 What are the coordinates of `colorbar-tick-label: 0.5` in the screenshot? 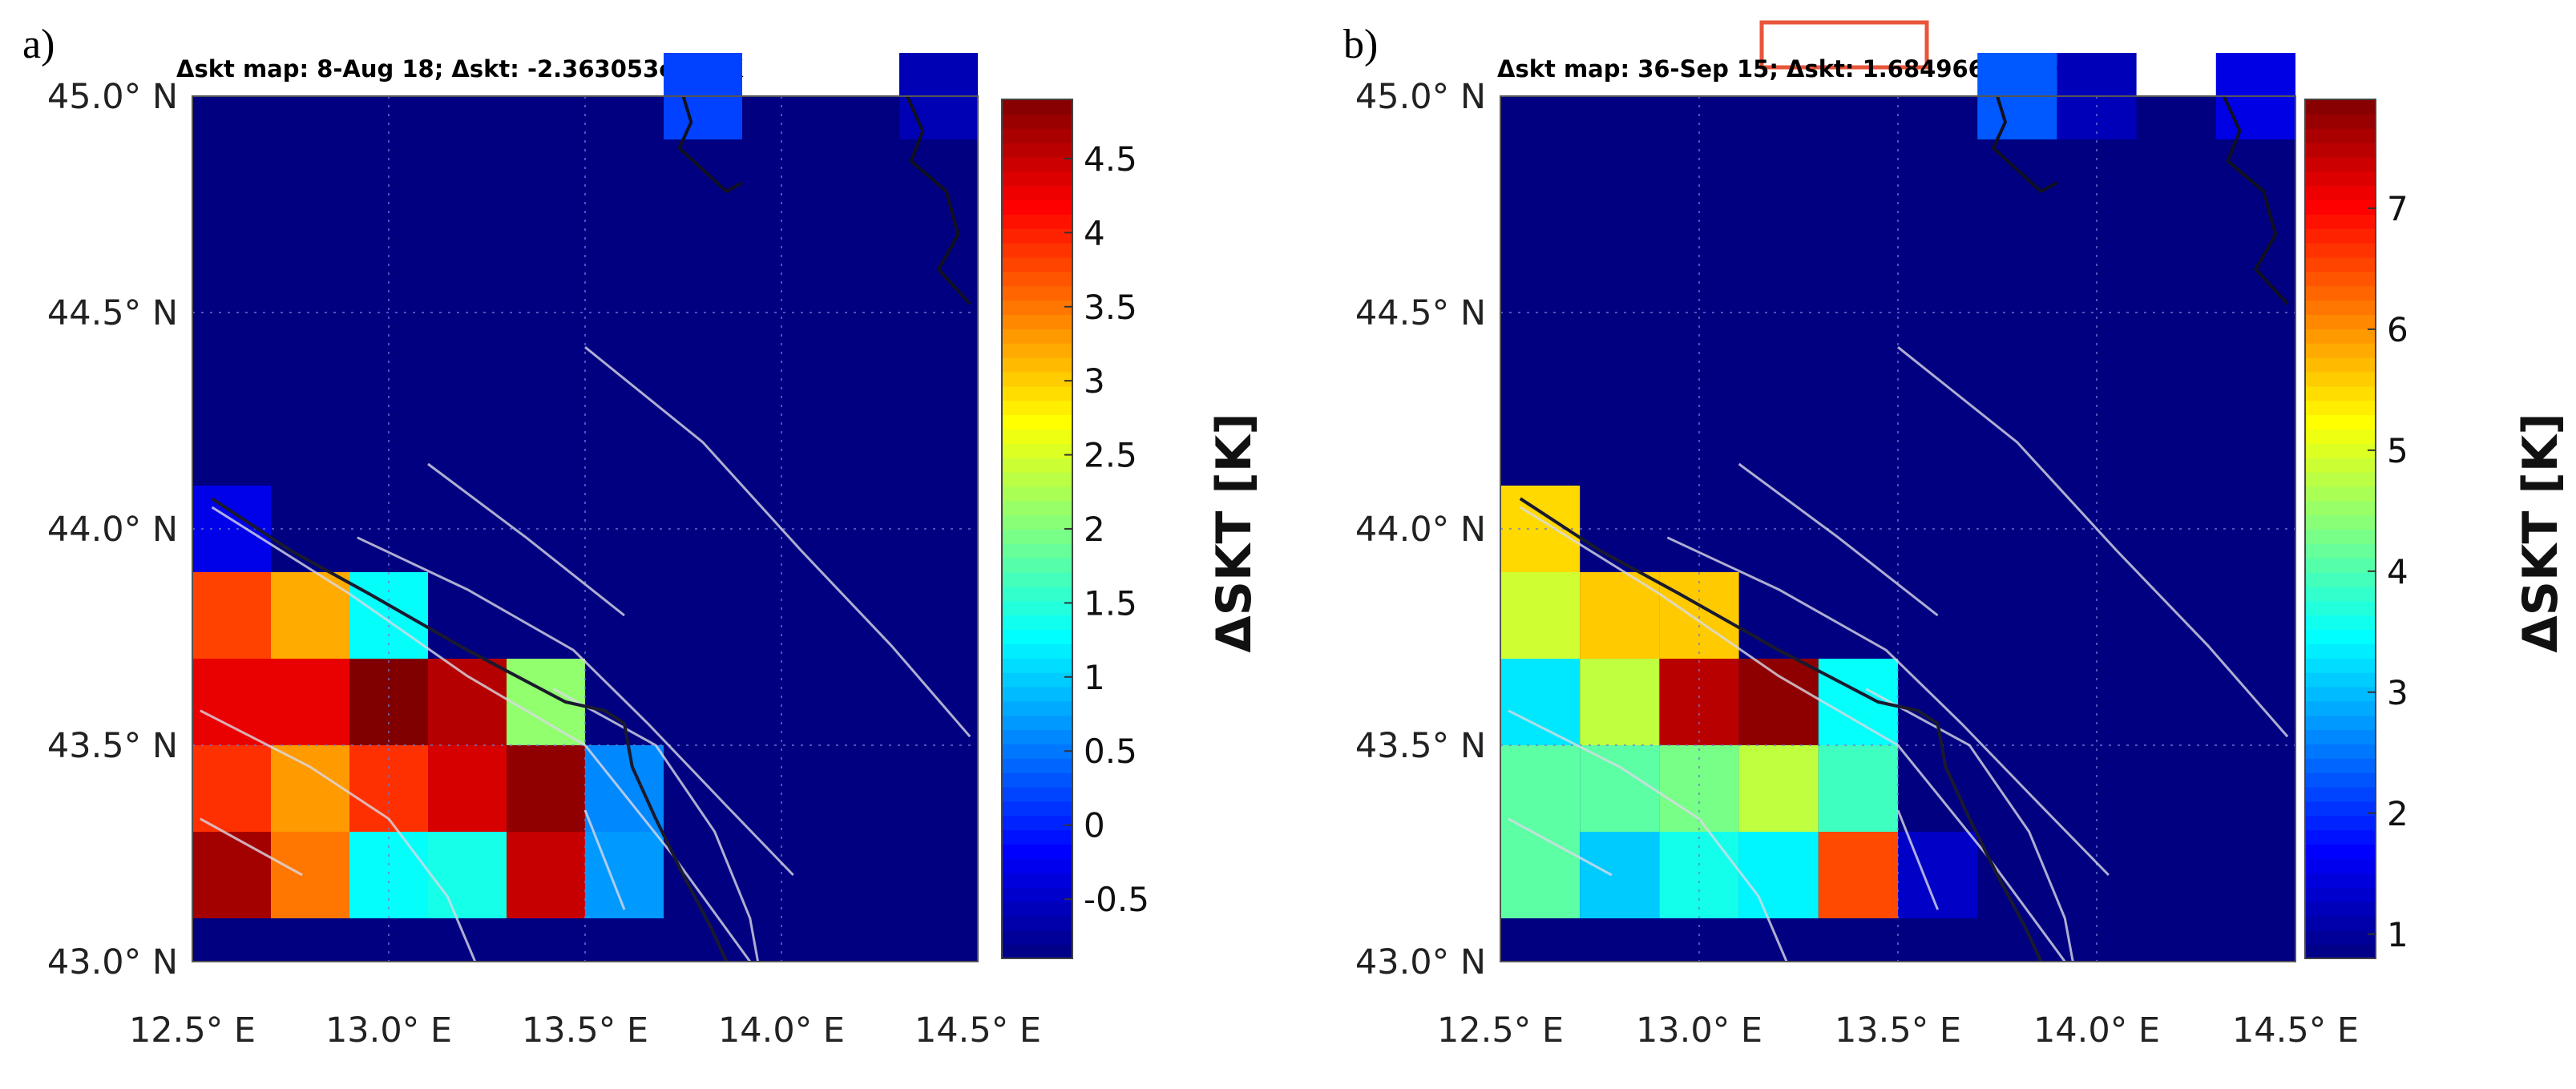 It's located at (1111, 751).